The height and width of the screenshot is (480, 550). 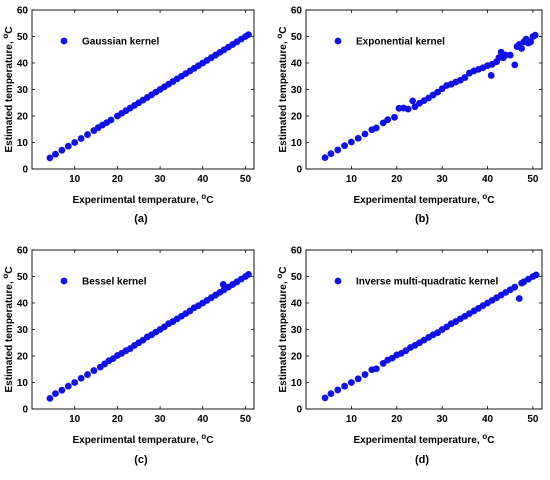 What do you see at coordinates (490, 440) in the screenshot?
I see `panel-d-x-axis-unit: C` at bounding box center [490, 440].